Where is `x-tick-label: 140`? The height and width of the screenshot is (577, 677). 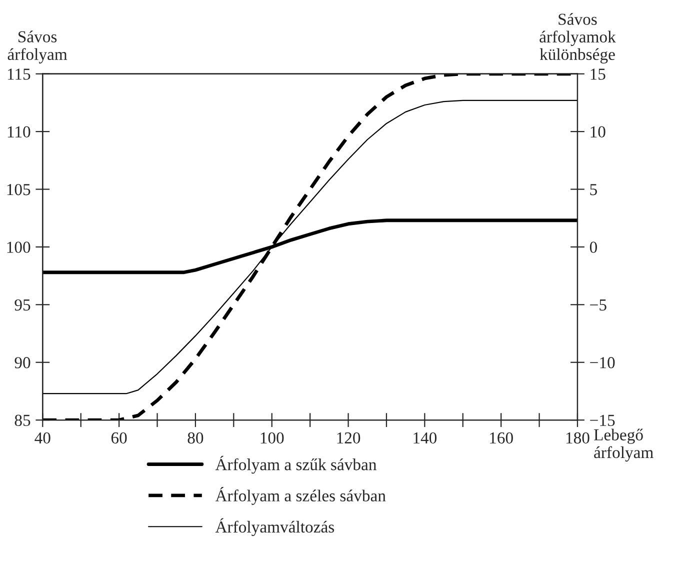 x-tick-label: 140 is located at coordinates (425, 438).